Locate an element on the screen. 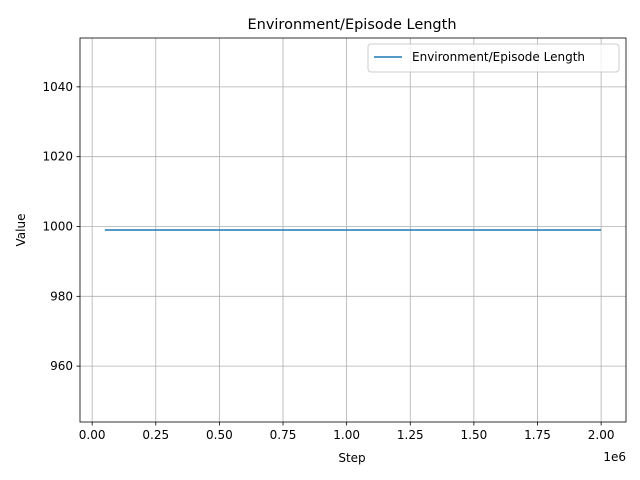  x-tick-label: 0.75 is located at coordinates (283, 435).